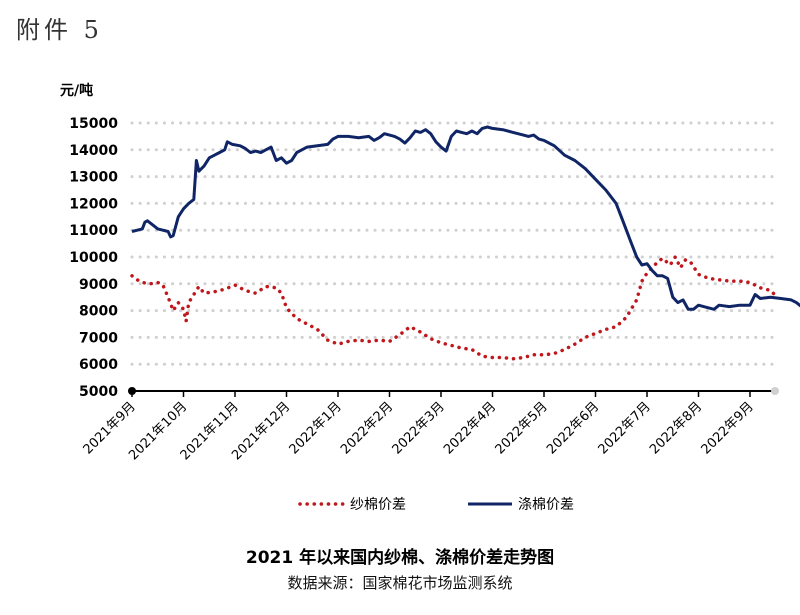  Describe the element at coordinates (367, 428) in the screenshot. I see `x-tick-label: 2022年2月` at that location.